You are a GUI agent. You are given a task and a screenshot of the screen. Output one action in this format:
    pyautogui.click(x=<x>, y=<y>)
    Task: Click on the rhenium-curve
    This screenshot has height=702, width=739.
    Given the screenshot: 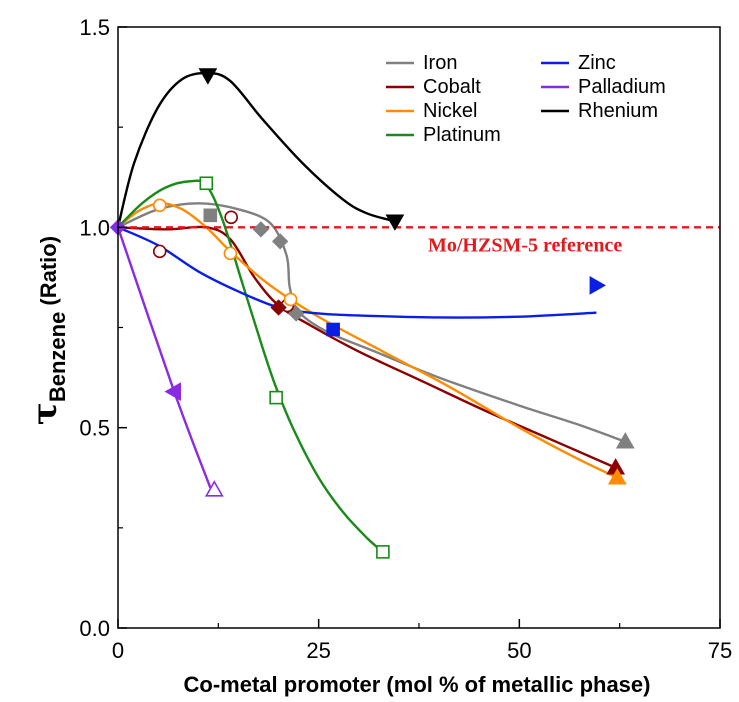 What is the action you would take?
    pyautogui.click(x=256, y=149)
    